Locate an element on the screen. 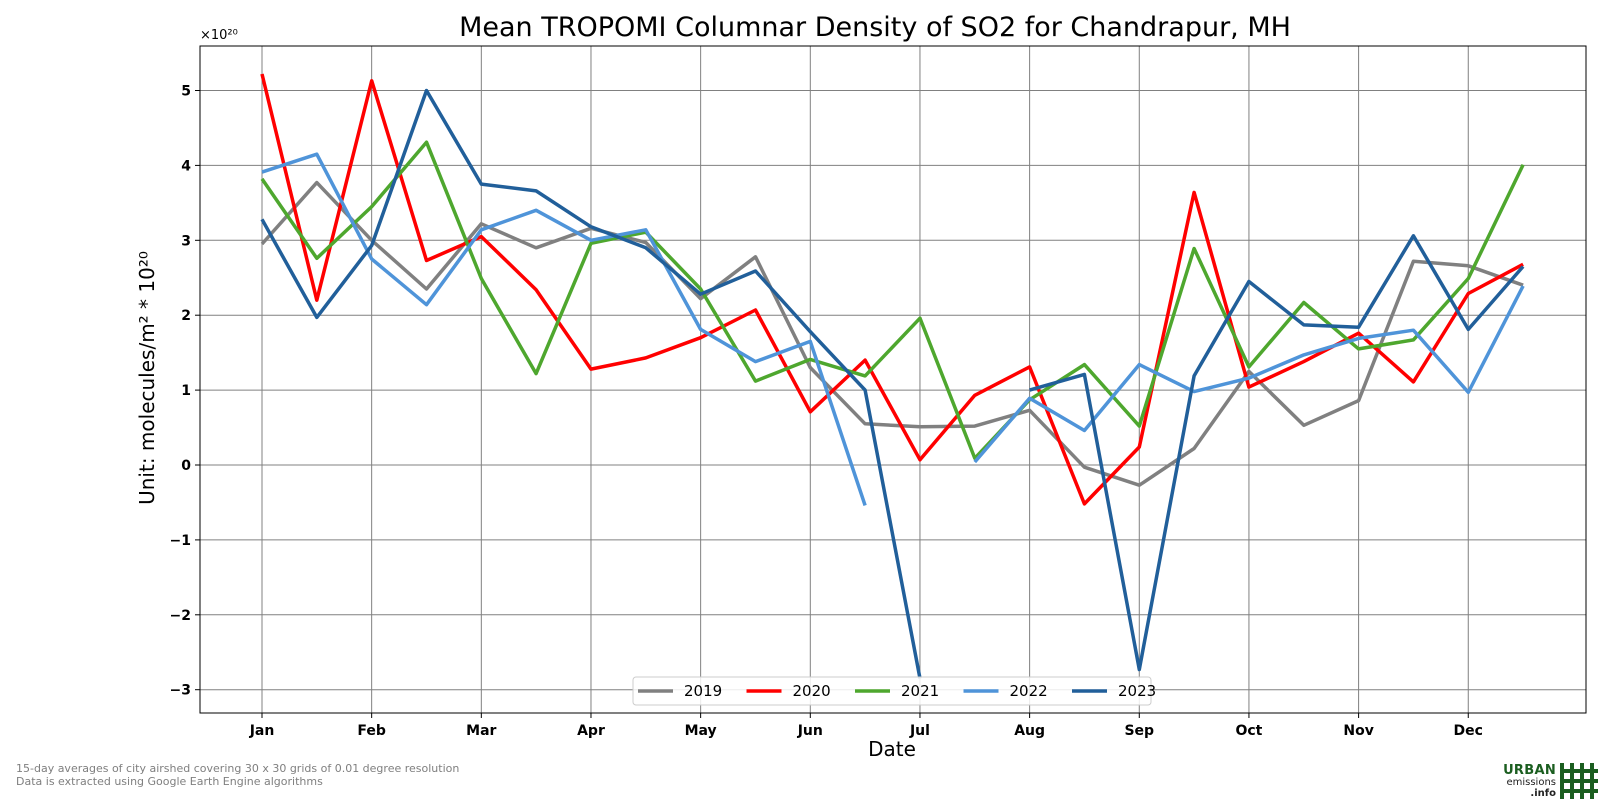 This screenshot has height=800, width=1600. x-tick-label: Sep is located at coordinates (1139, 731).